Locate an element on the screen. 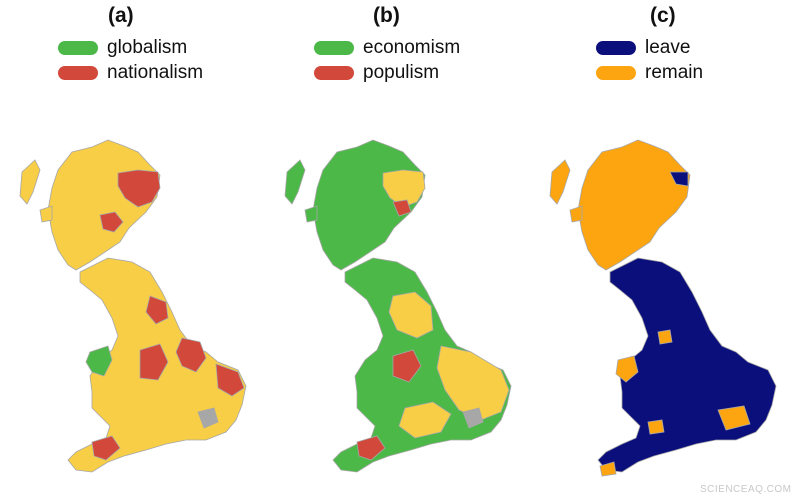  region-northeast-a is located at coordinates (157, 310).